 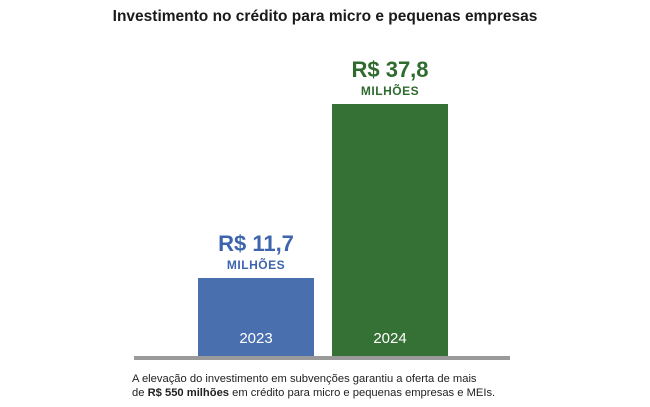 I want to click on footnote-prefix: de, so click(x=140, y=393).